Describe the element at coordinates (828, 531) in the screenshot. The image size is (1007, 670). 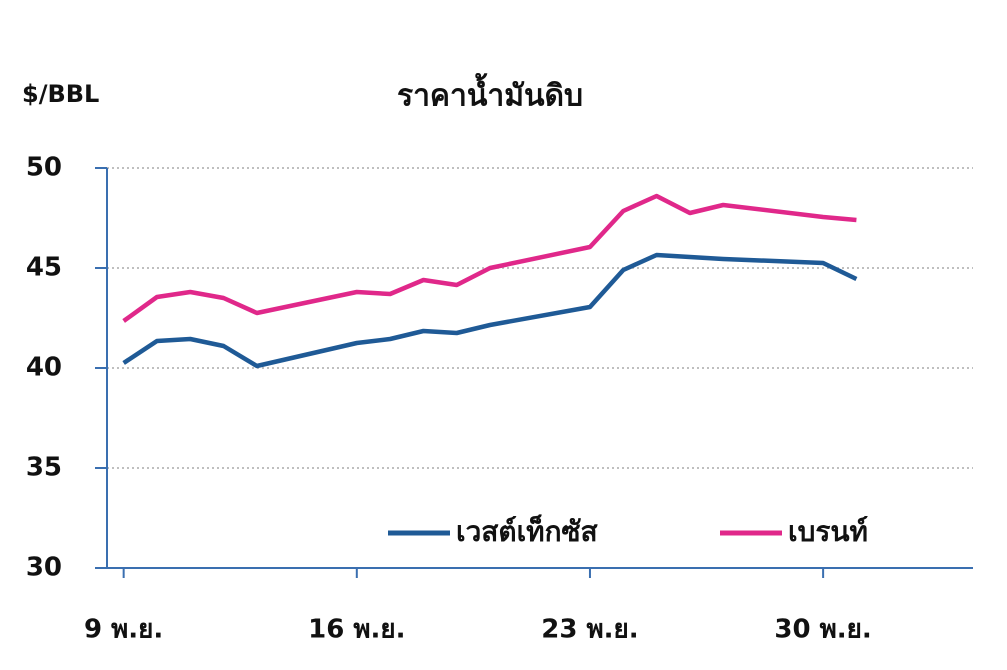
I see `legend-label: เบรนท์` at that location.